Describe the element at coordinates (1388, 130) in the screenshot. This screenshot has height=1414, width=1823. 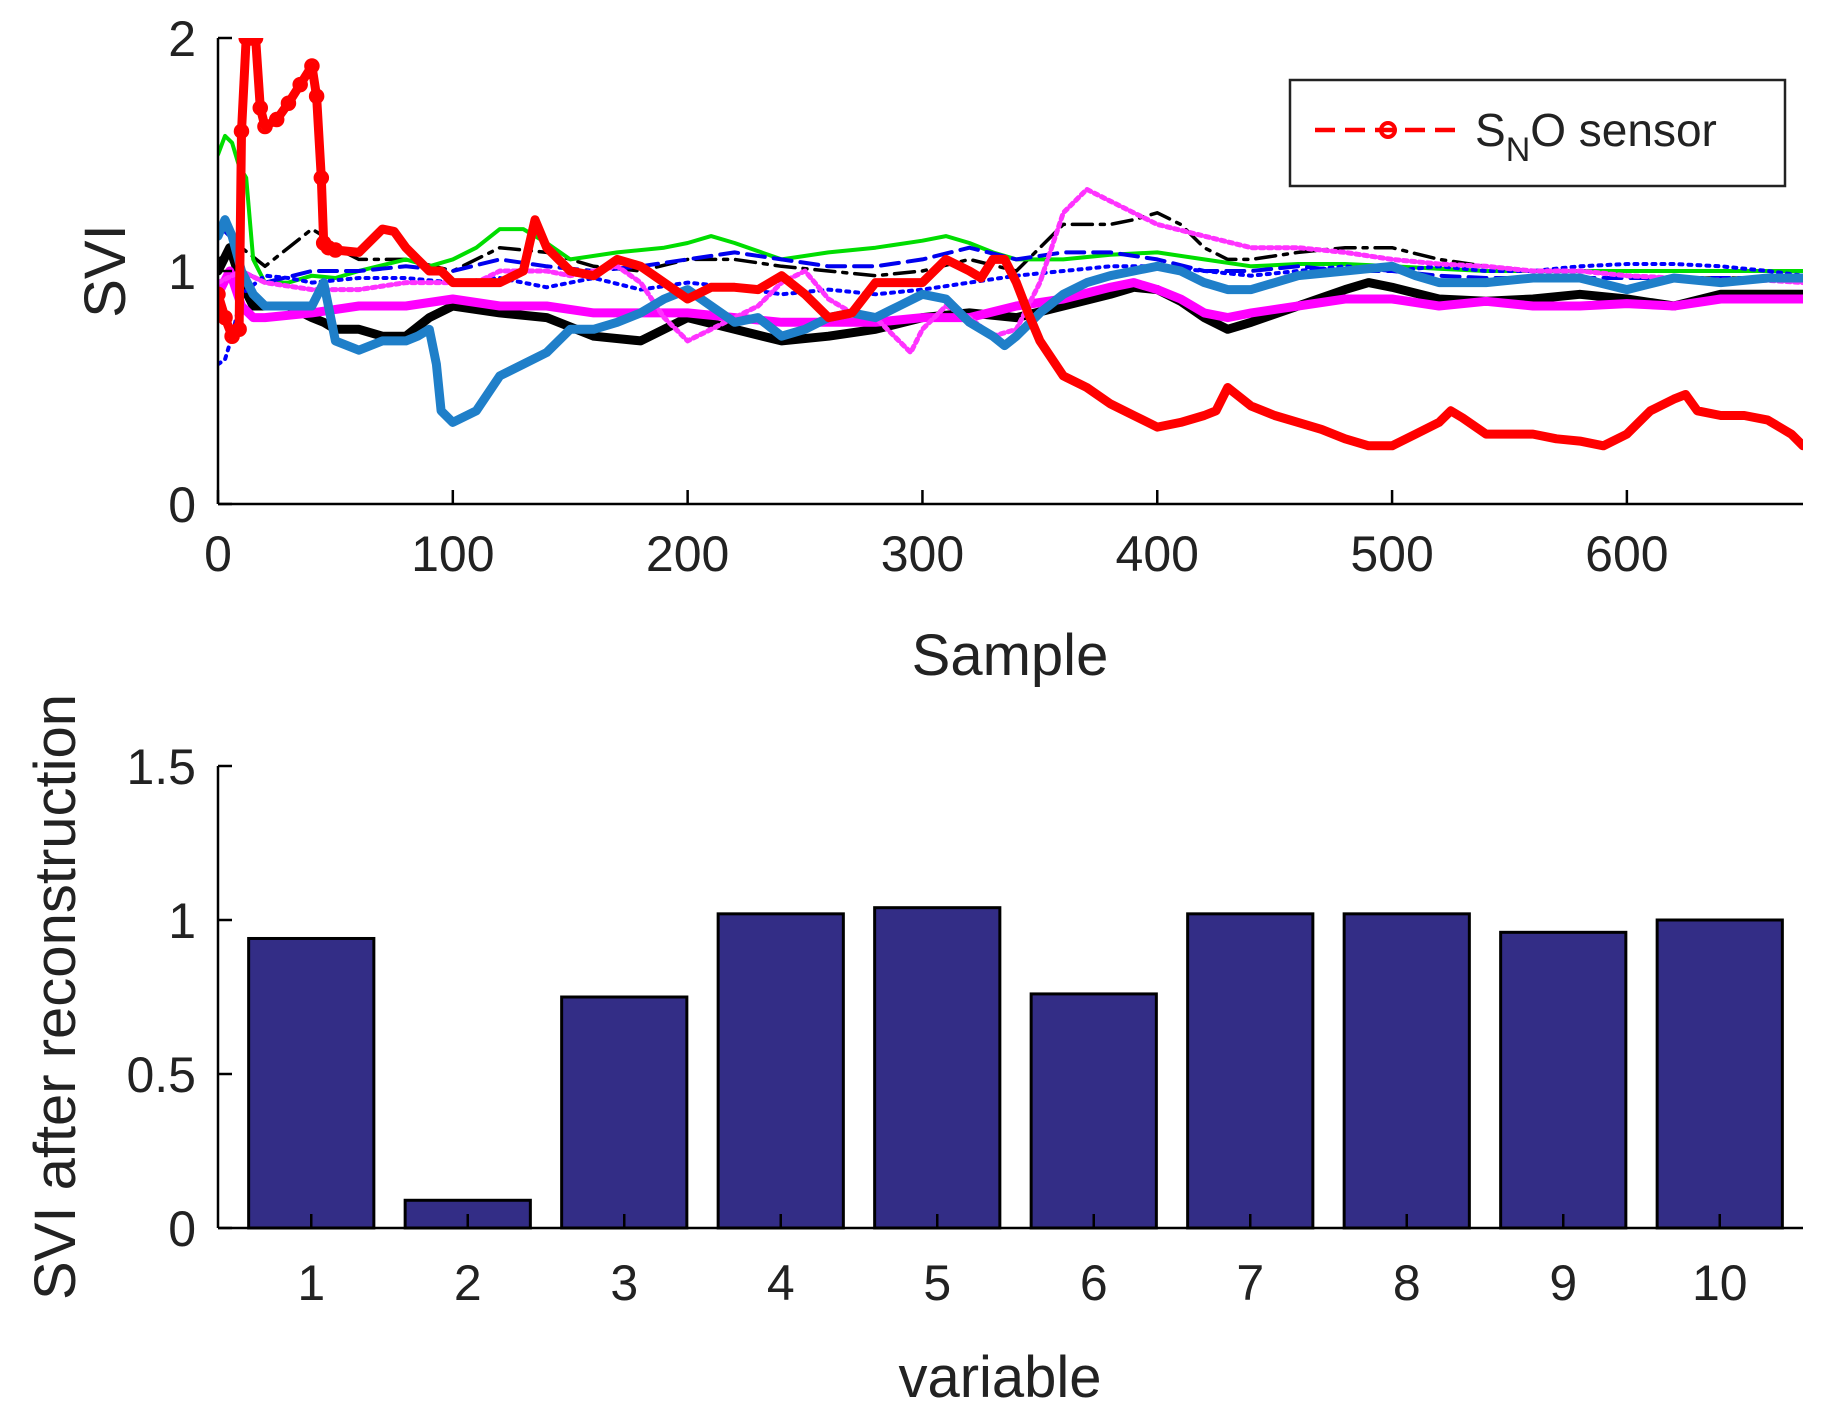
I see `legend-marker-swatch` at that location.